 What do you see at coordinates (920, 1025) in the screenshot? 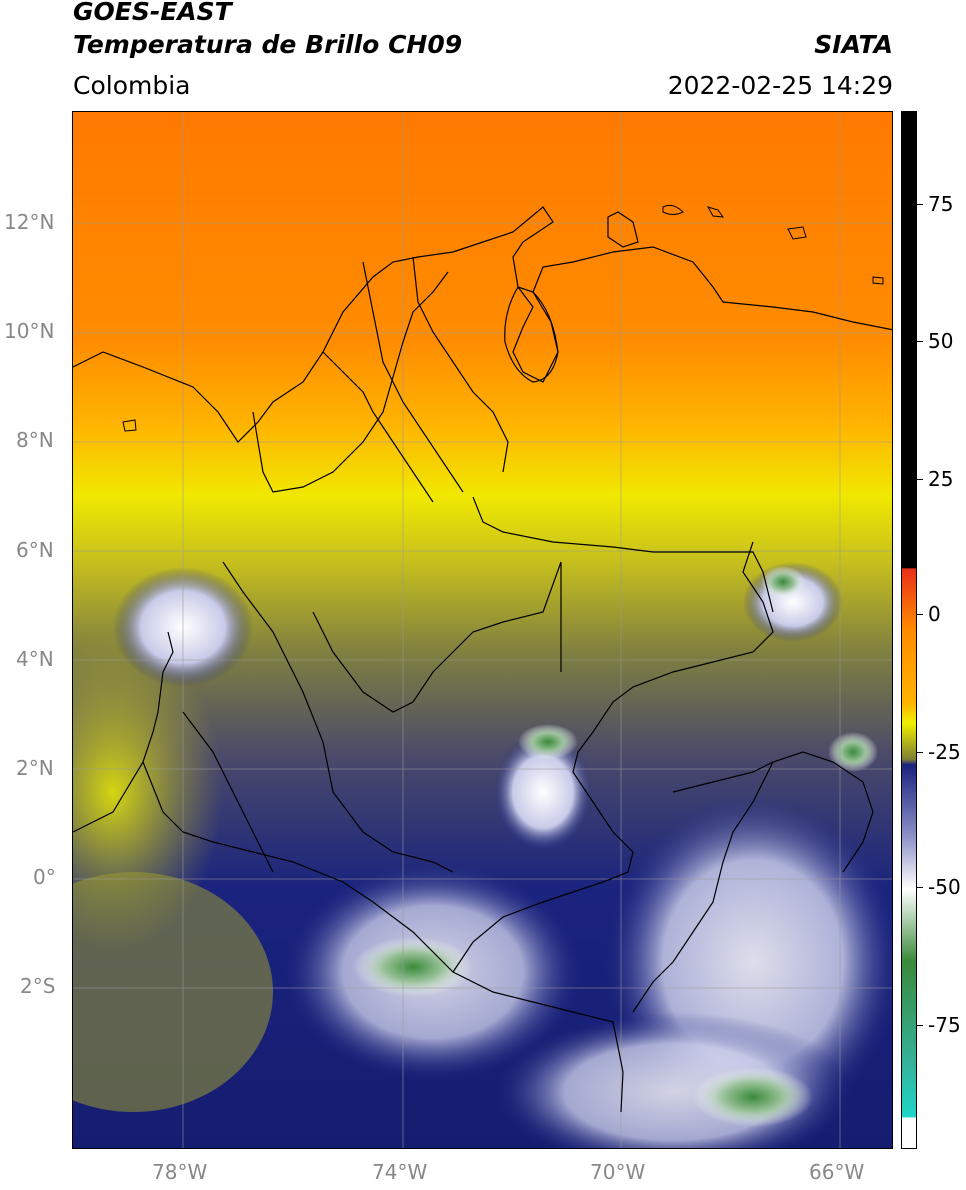
I see `colorbar-tick-m75` at bounding box center [920, 1025].